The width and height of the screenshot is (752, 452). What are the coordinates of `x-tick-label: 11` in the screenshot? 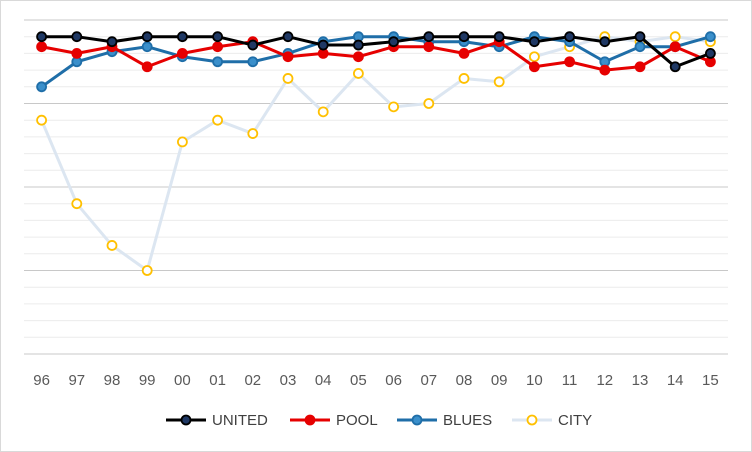 It's located at (570, 380).